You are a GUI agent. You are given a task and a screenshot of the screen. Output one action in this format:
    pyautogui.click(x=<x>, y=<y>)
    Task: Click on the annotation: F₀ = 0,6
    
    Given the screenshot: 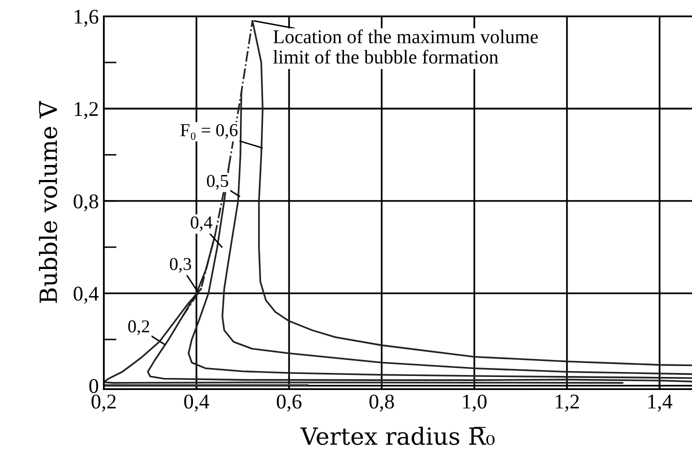 What is the action you would take?
    pyautogui.click(x=209, y=132)
    